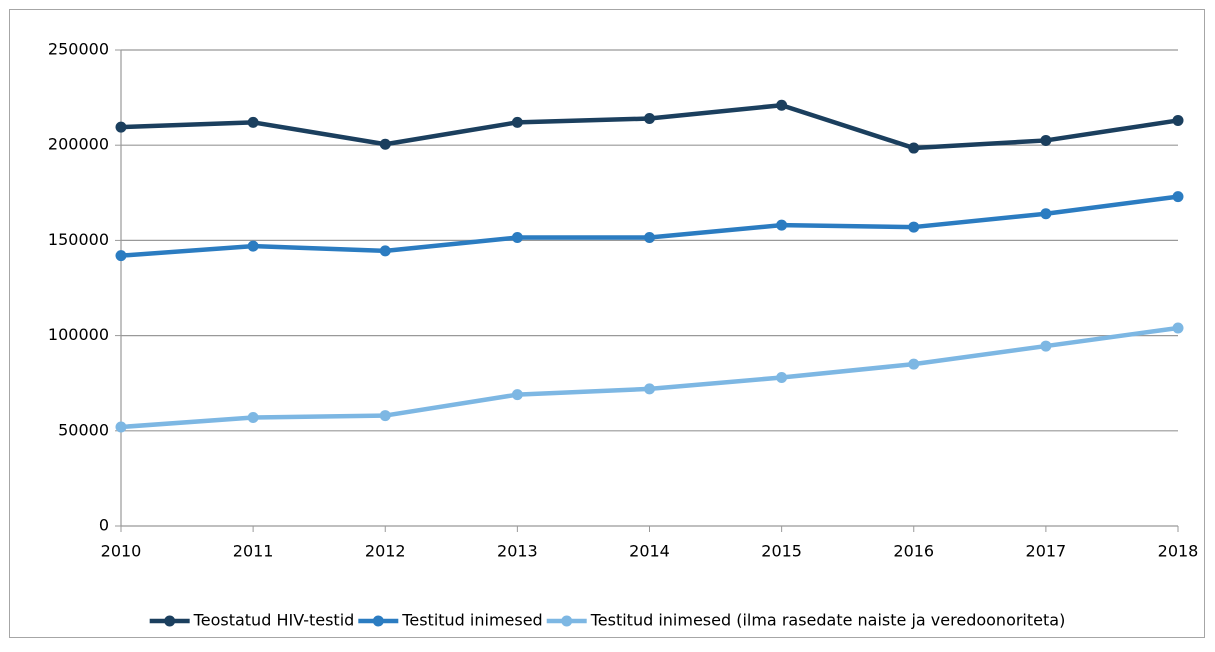 This screenshot has width=1215, height=652. I want to click on y-tick-label: 0, so click(104, 525).